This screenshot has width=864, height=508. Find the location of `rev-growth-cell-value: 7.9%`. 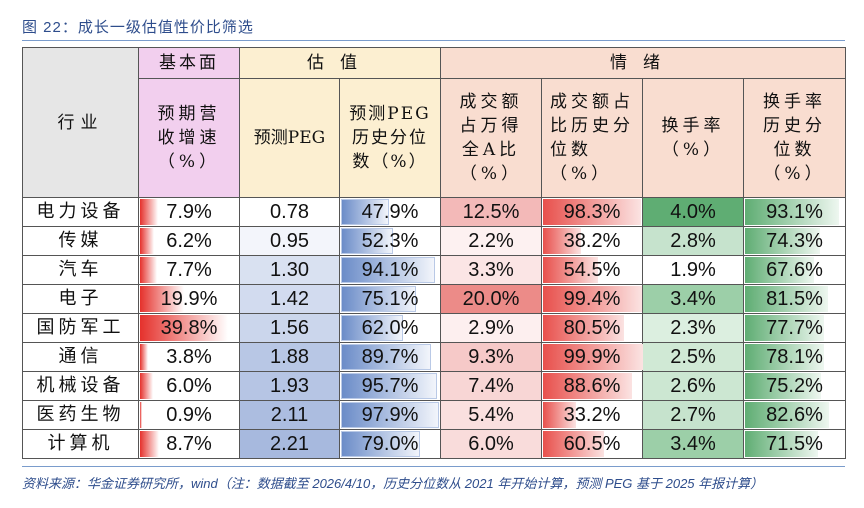

rev-growth-cell-value: 7.9% is located at coordinates (189, 212).